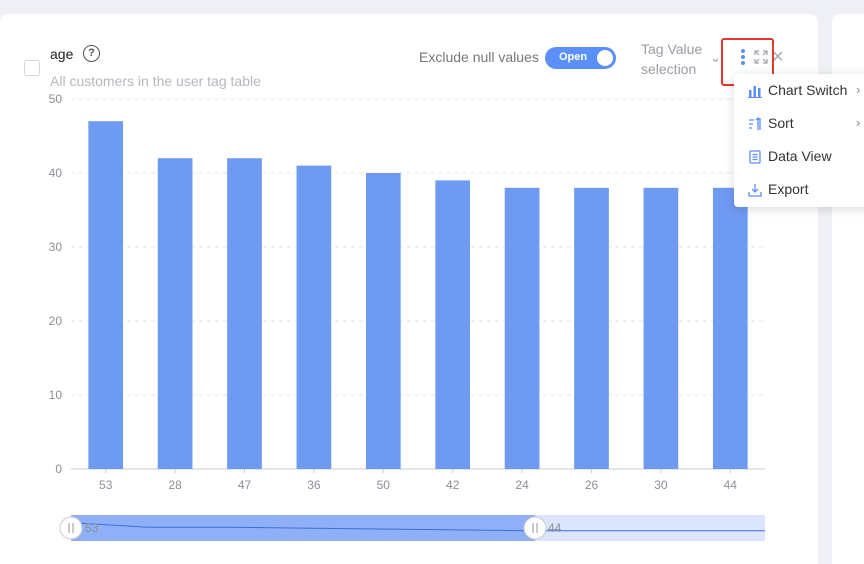  Describe the element at coordinates (58, 469) in the screenshot. I see `y-tick-label: 0` at that location.